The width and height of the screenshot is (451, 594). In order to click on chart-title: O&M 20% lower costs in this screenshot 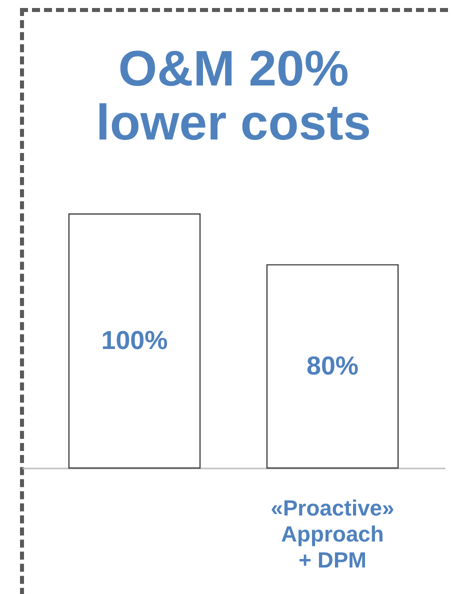, I will do `click(234, 95)`.